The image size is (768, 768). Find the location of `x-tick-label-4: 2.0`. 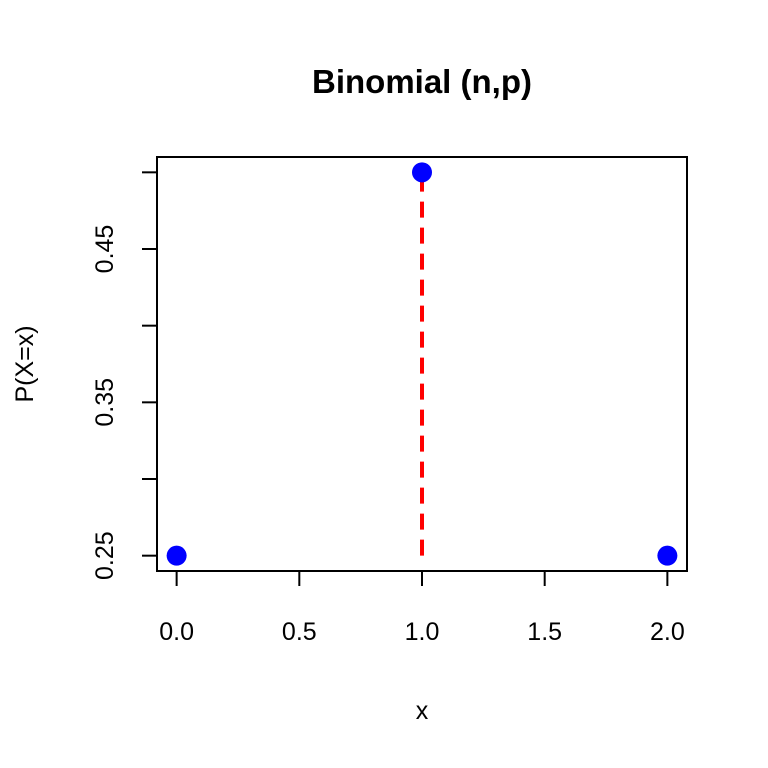

x-tick-label-4: 2.0 is located at coordinates (667, 632).